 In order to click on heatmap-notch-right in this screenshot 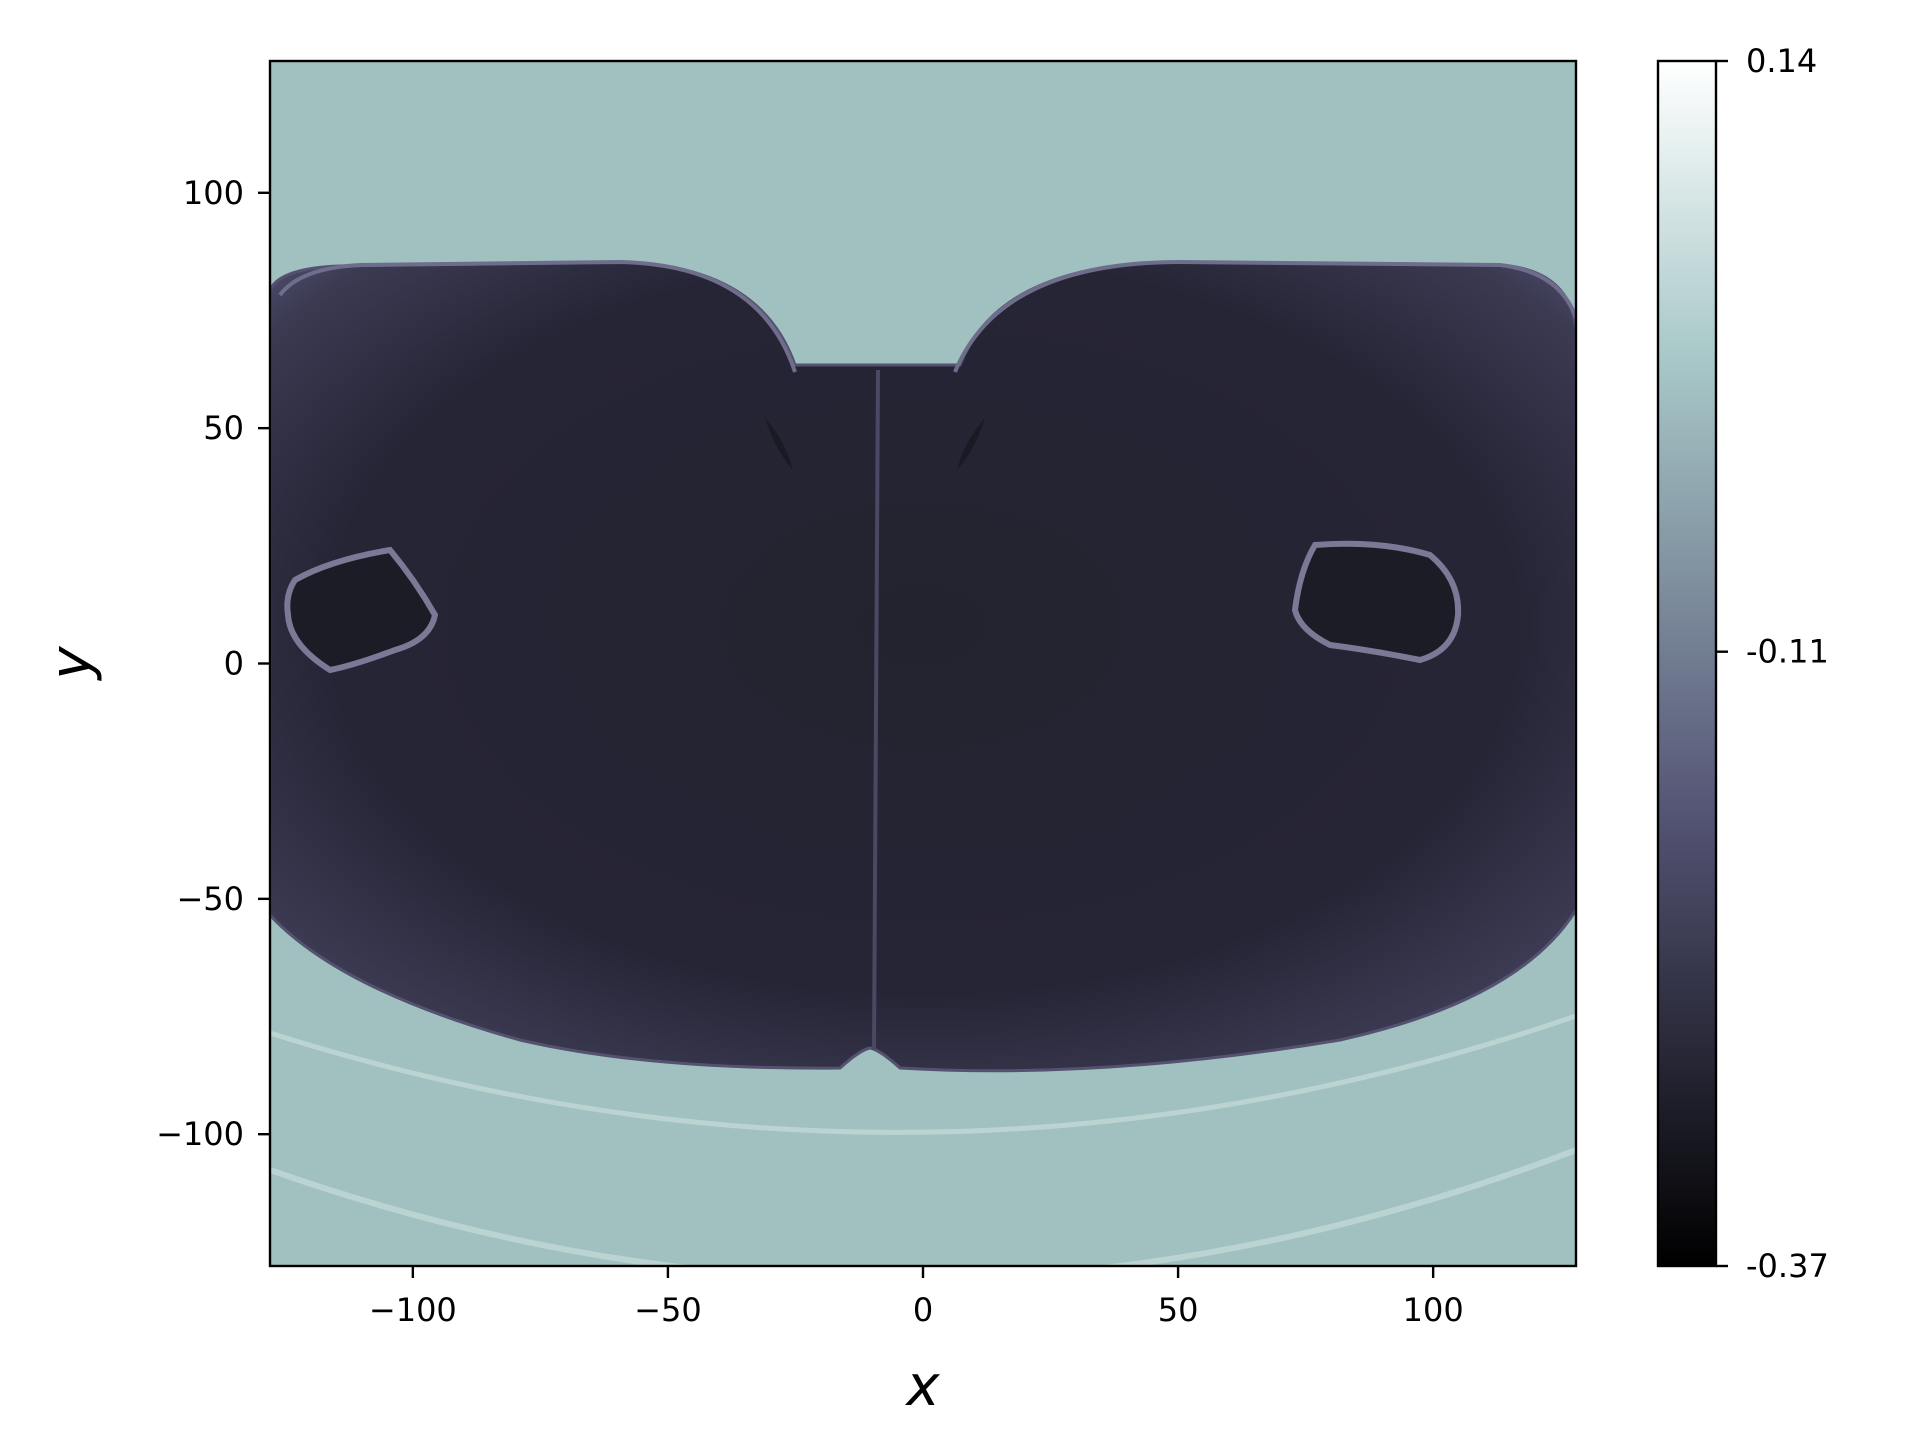, I will do `click(971, 444)`.